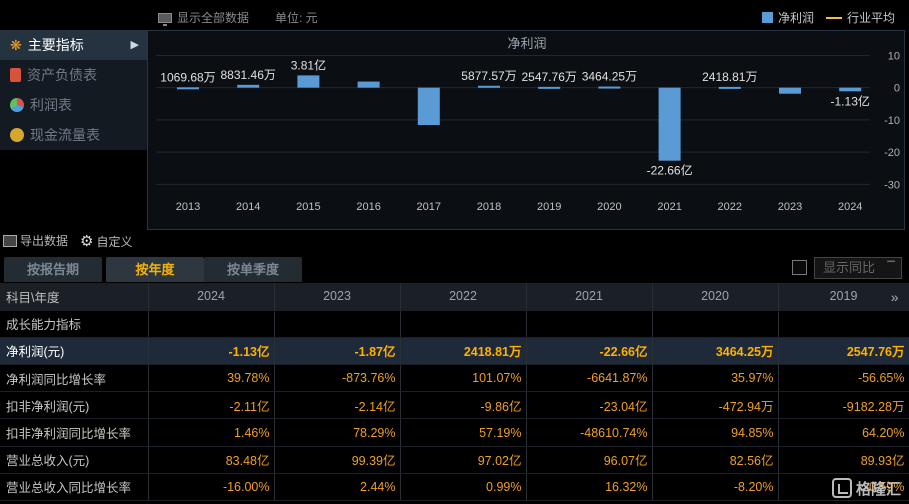  Describe the element at coordinates (871, 18) in the screenshot. I see `legend-industry-label: 行业平均` at that location.